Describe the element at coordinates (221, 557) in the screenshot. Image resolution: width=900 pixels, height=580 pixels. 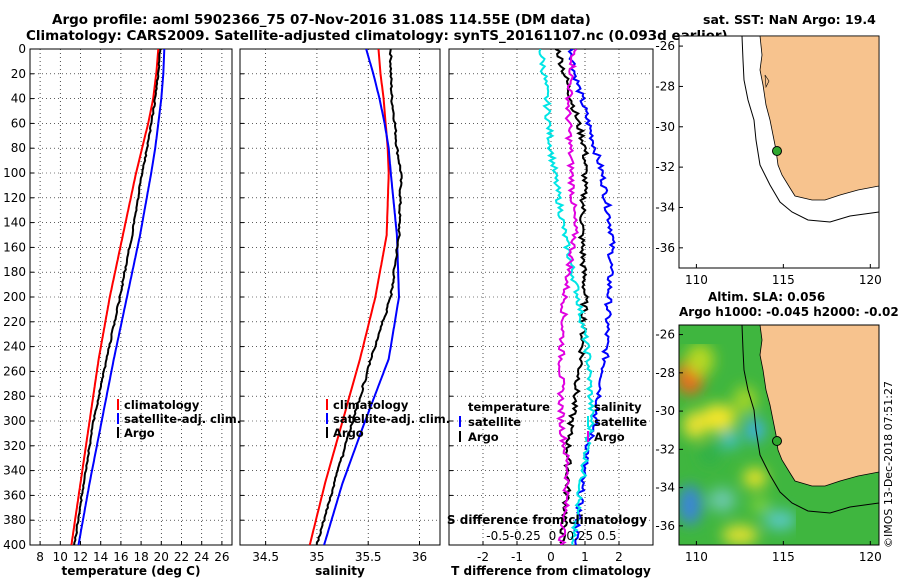
I see `temperature-xtick-label: 26` at that location.